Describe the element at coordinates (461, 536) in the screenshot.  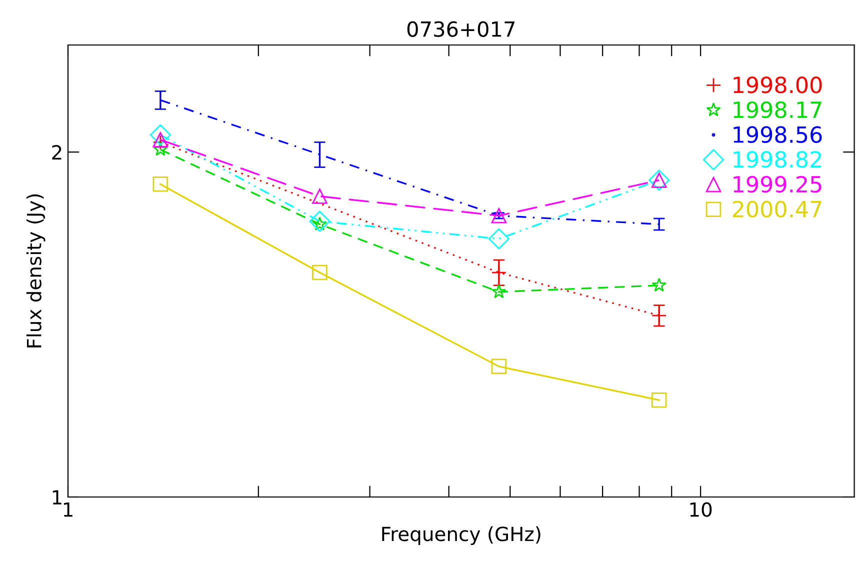
I see `x-axis-title: Frequency (GHz)` at that location.